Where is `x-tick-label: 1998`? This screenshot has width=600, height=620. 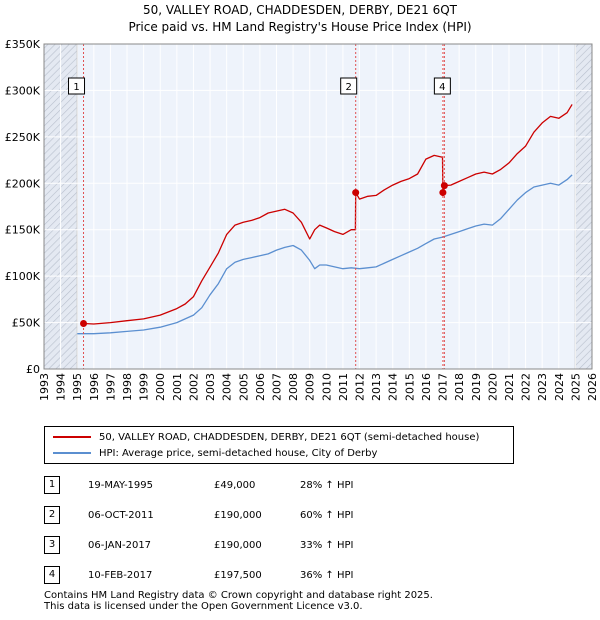 x-tick-label: 1998 is located at coordinates (127, 387).